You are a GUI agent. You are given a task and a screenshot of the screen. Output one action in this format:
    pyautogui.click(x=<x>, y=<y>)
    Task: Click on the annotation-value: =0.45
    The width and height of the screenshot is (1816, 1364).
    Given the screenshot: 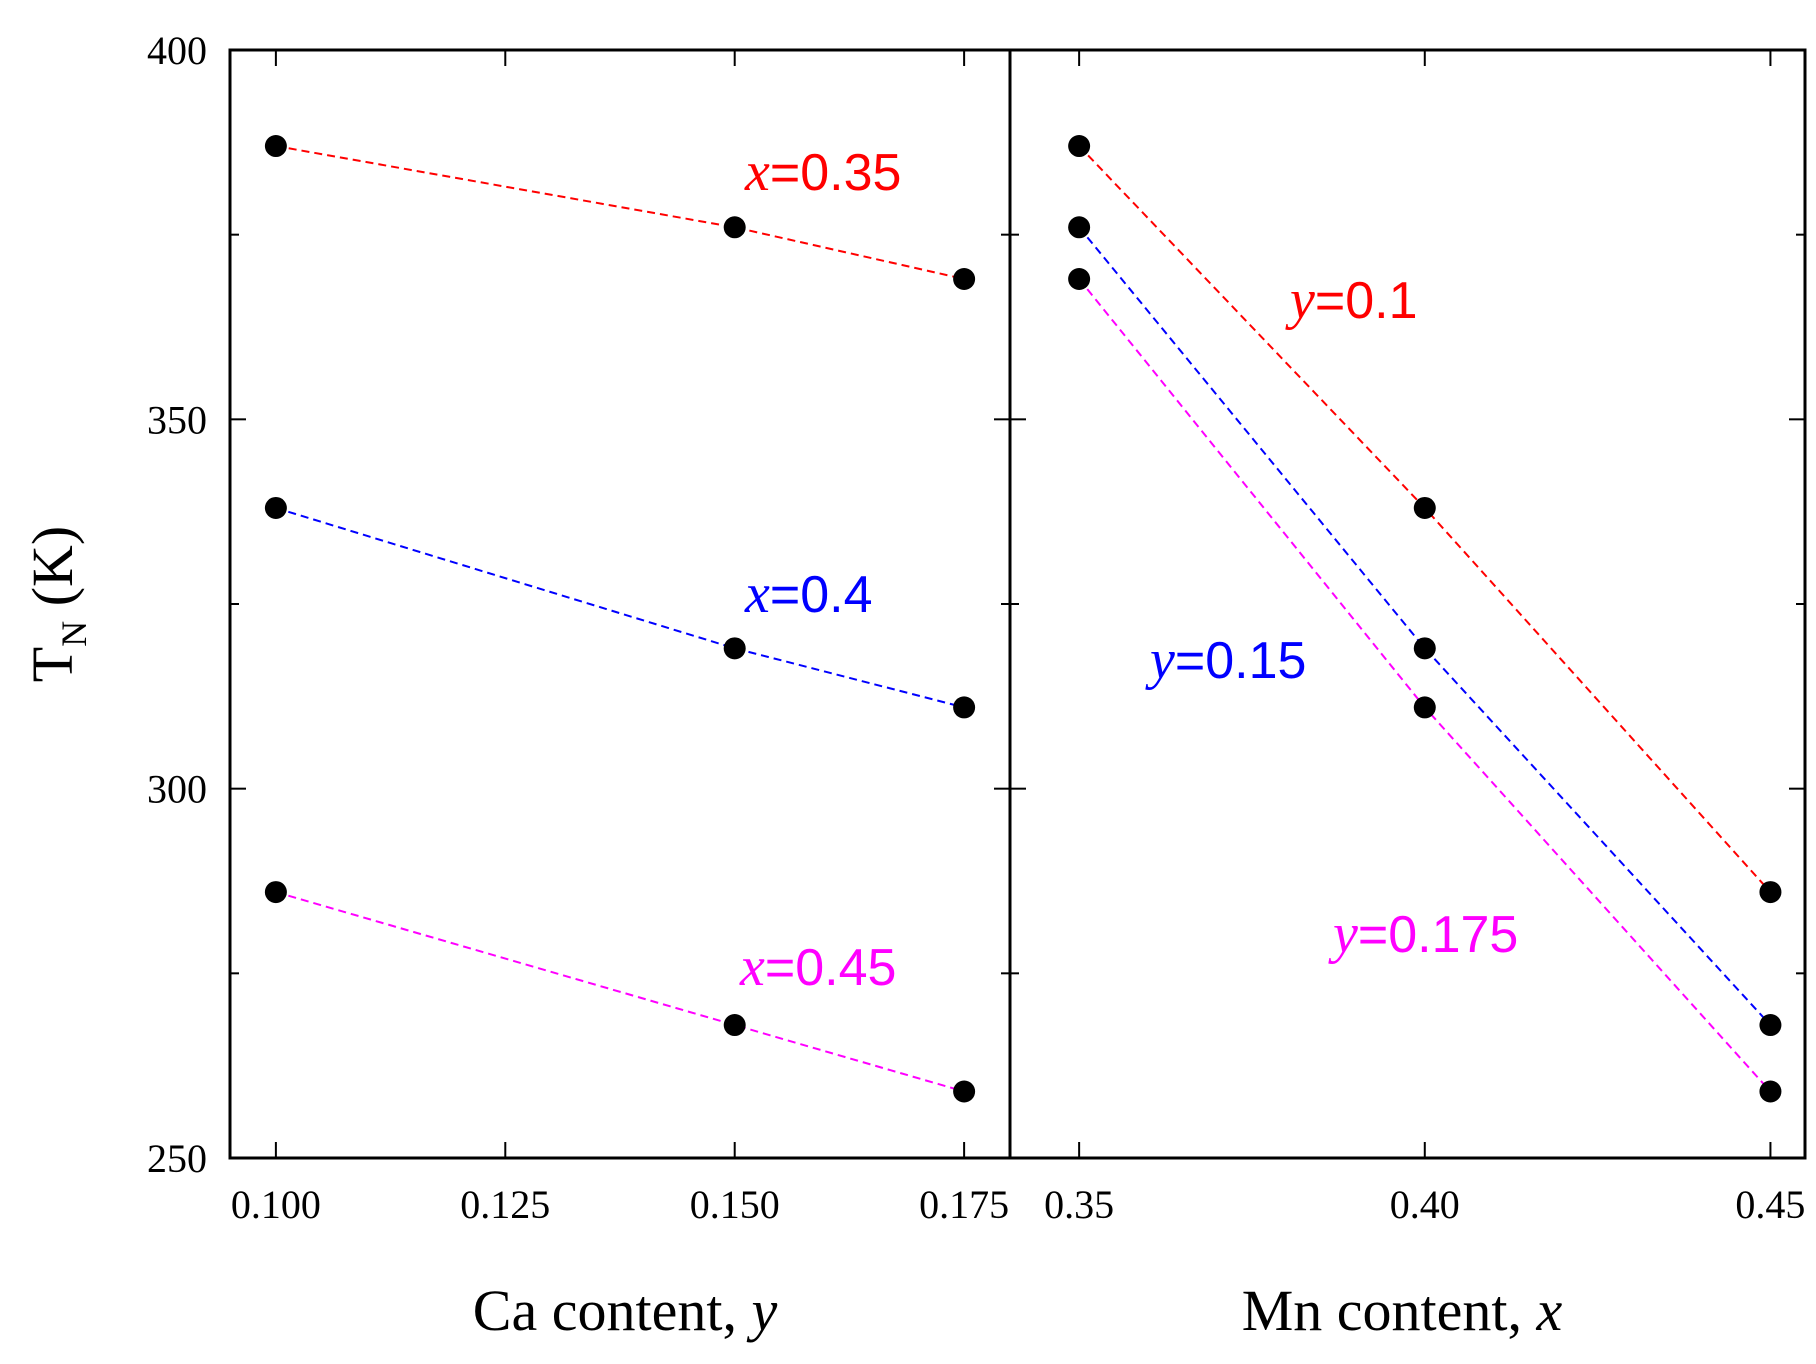 What is the action you would take?
    pyautogui.click(x=831, y=968)
    